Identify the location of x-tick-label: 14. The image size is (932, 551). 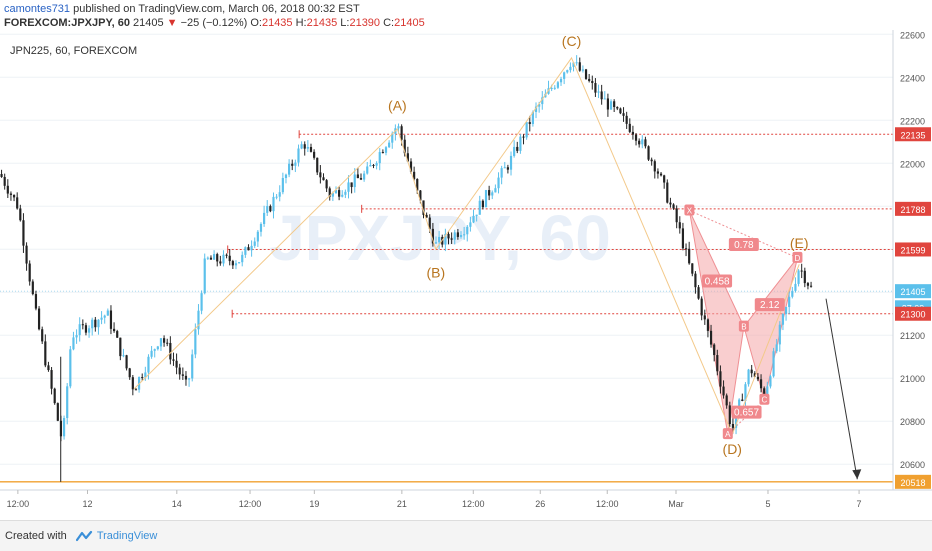
(177, 504).